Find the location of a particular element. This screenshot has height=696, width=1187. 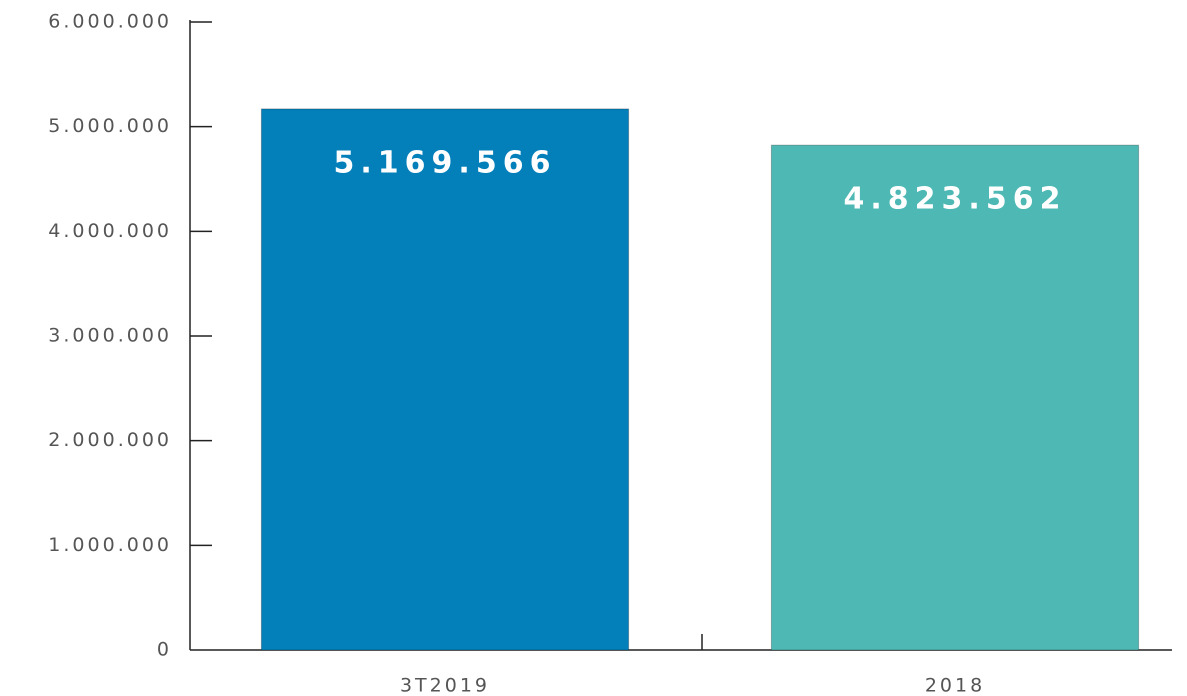

x-tick-label: 3T2019 is located at coordinates (445, 685).